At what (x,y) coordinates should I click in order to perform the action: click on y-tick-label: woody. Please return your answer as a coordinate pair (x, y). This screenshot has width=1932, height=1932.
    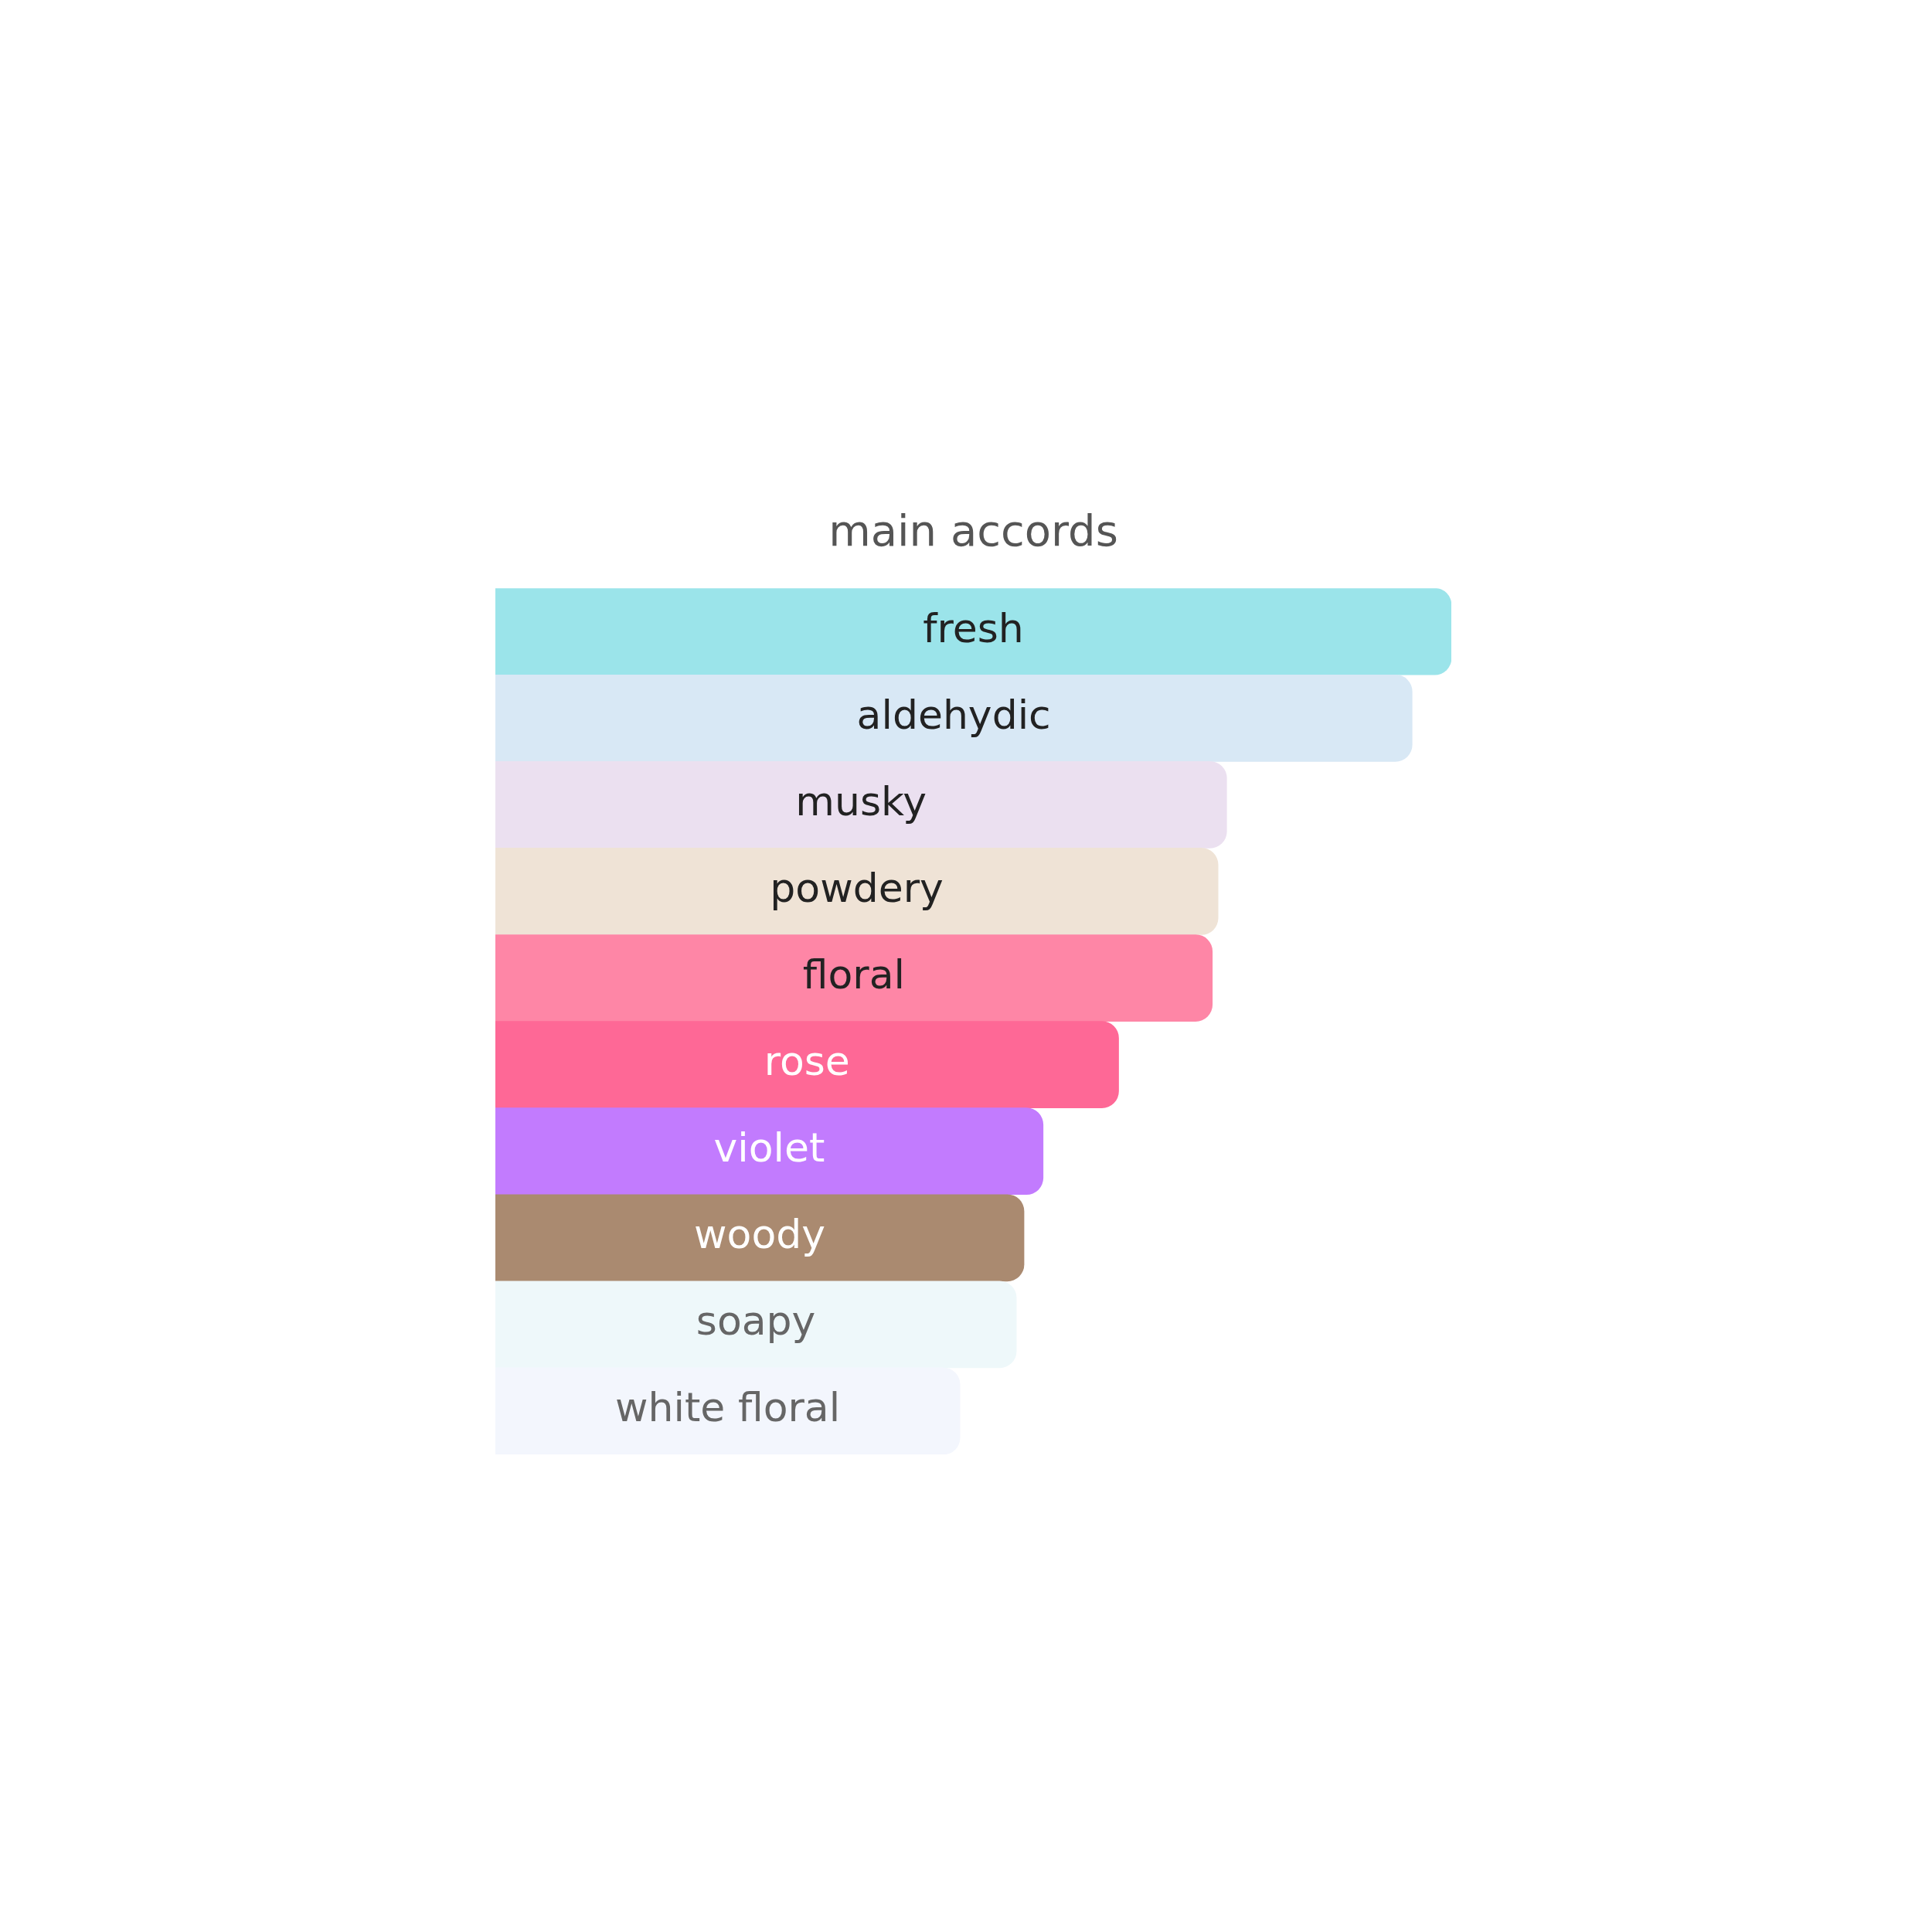
    Looking at the image, I should click on (760, 1234).